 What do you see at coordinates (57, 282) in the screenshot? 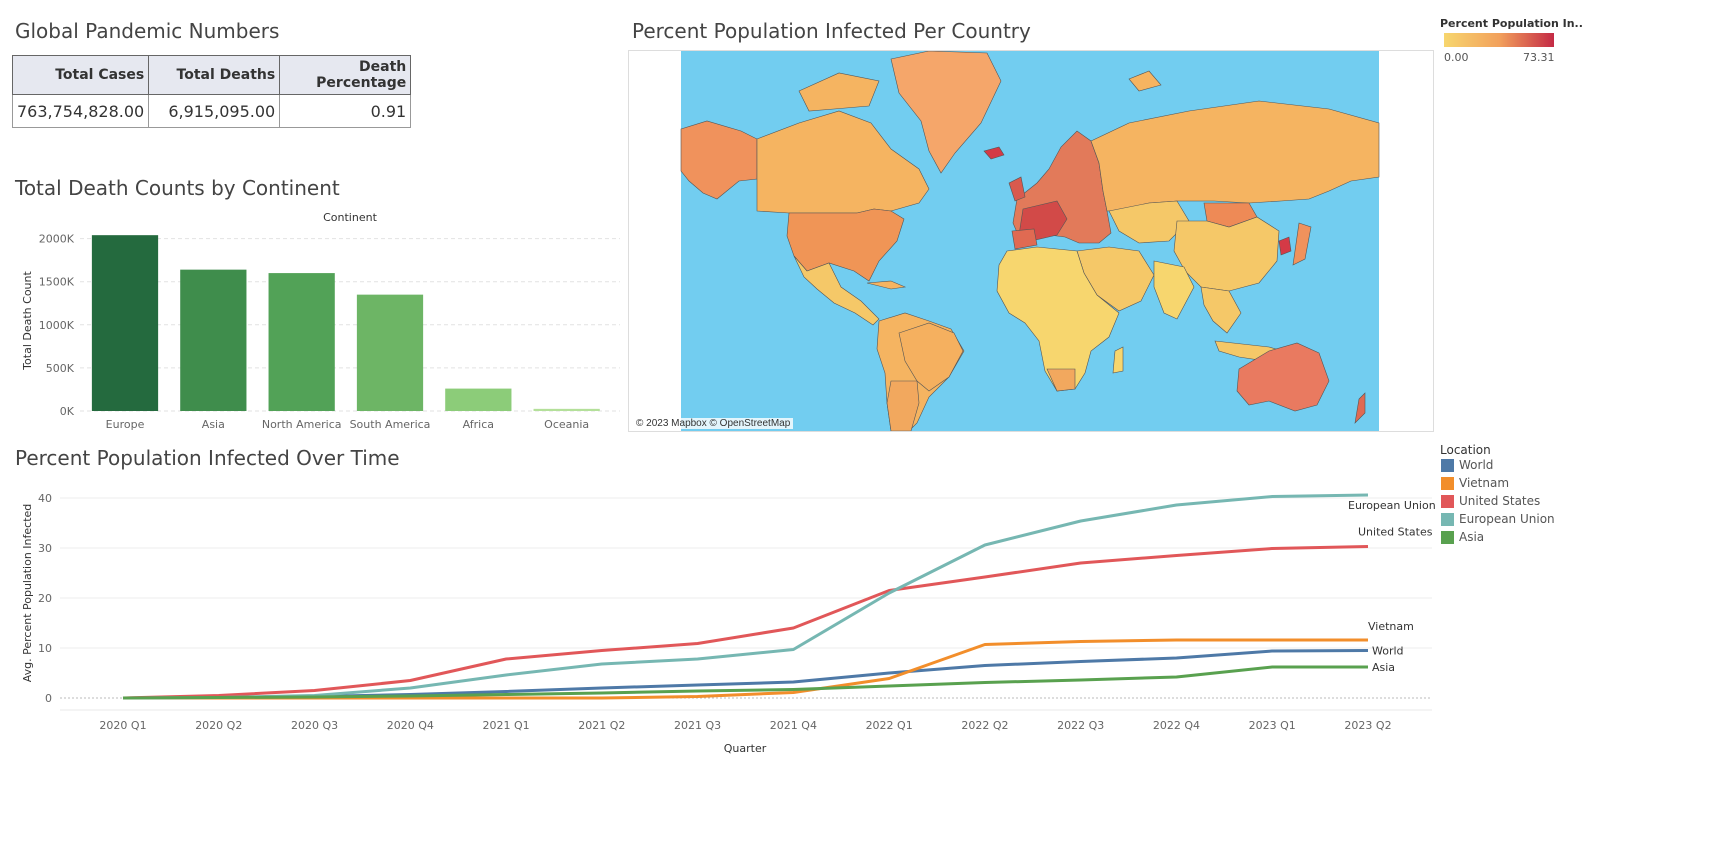
I see `bar-y-tick-label: 1500K` at bounding box center [57, 282].